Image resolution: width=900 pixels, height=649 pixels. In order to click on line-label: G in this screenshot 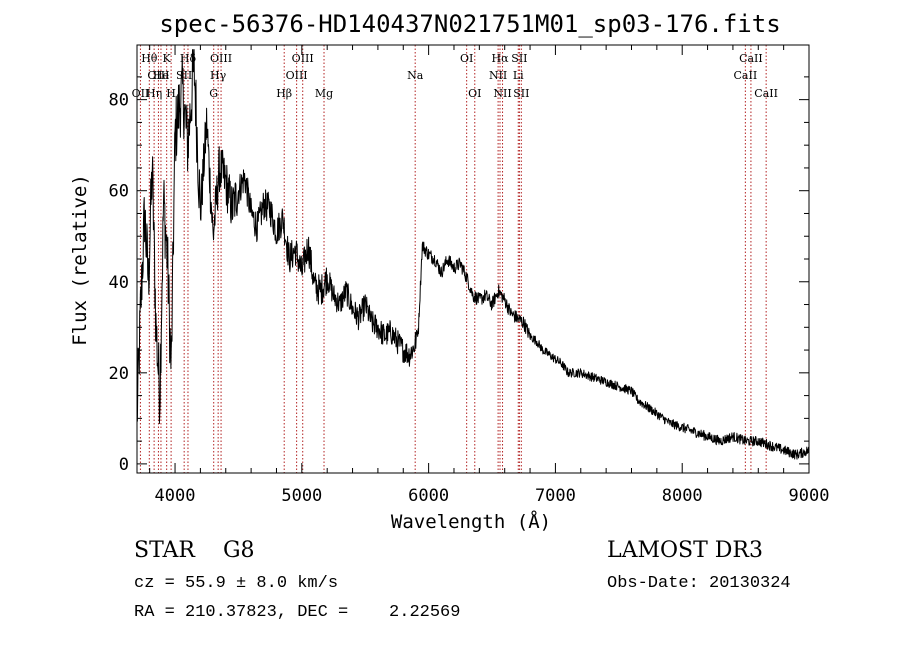, I will do `click(213, 93)`.